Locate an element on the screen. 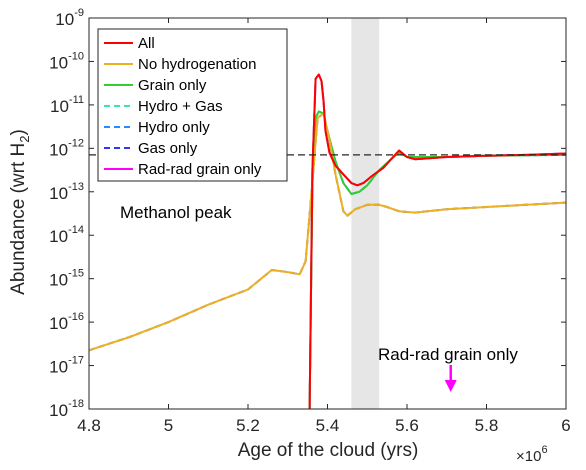  y-axis-label-sub: 2 is located at coordinates (24, 139).